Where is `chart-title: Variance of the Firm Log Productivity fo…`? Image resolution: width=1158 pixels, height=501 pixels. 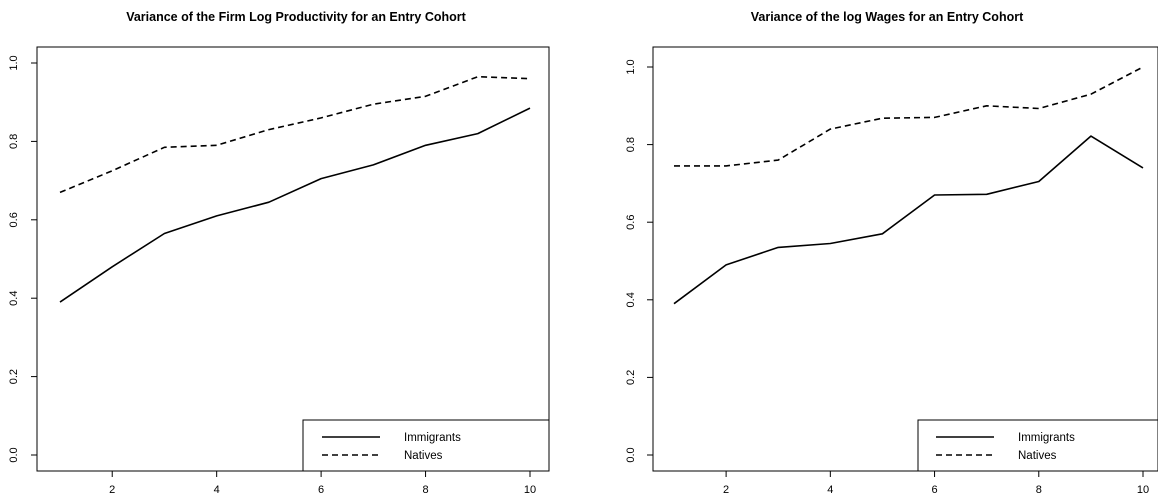
chart-title: Variance of the Firm Log Productivity fo… is located at coordinates (296, 17).